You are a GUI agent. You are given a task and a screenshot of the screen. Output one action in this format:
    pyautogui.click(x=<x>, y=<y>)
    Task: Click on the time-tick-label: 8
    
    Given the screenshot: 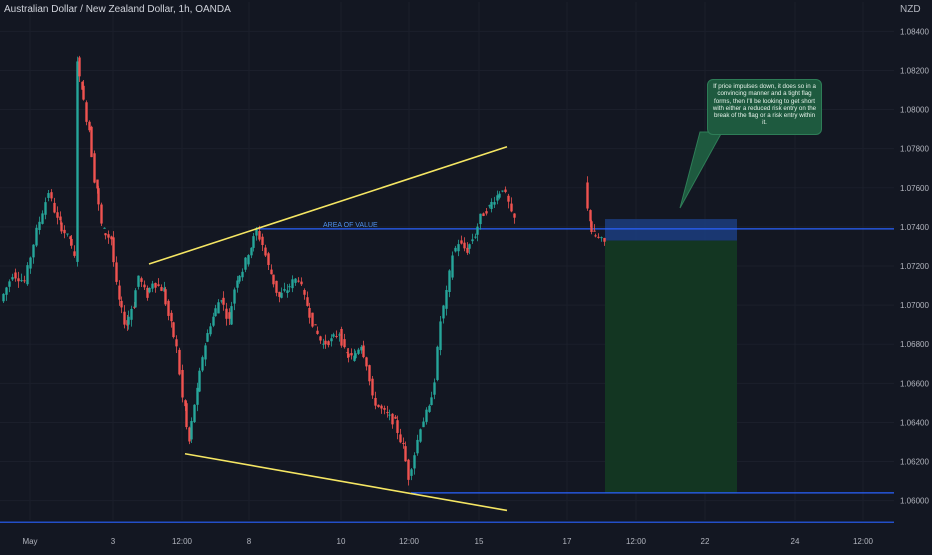 What is the action you would take?
    pyautogui.click(x=249, y=541)
    